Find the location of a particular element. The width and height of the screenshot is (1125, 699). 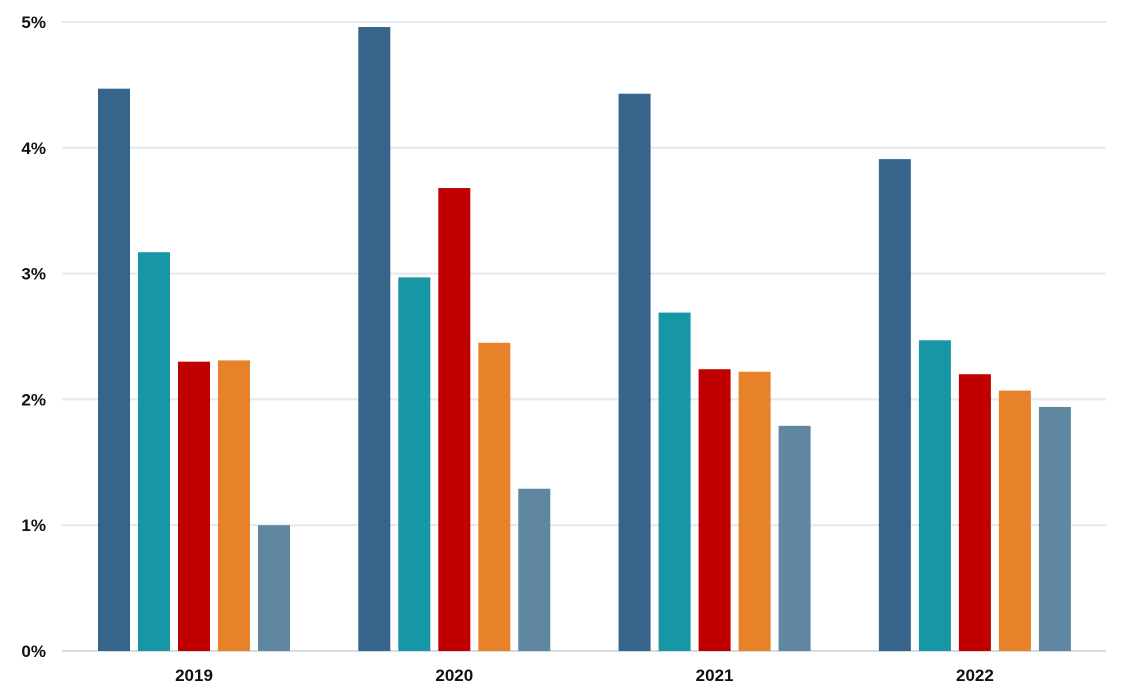

y-axis-tick-labels: 0% 1% 2% 3% 4% 5% is located at coordinates (33, 337).